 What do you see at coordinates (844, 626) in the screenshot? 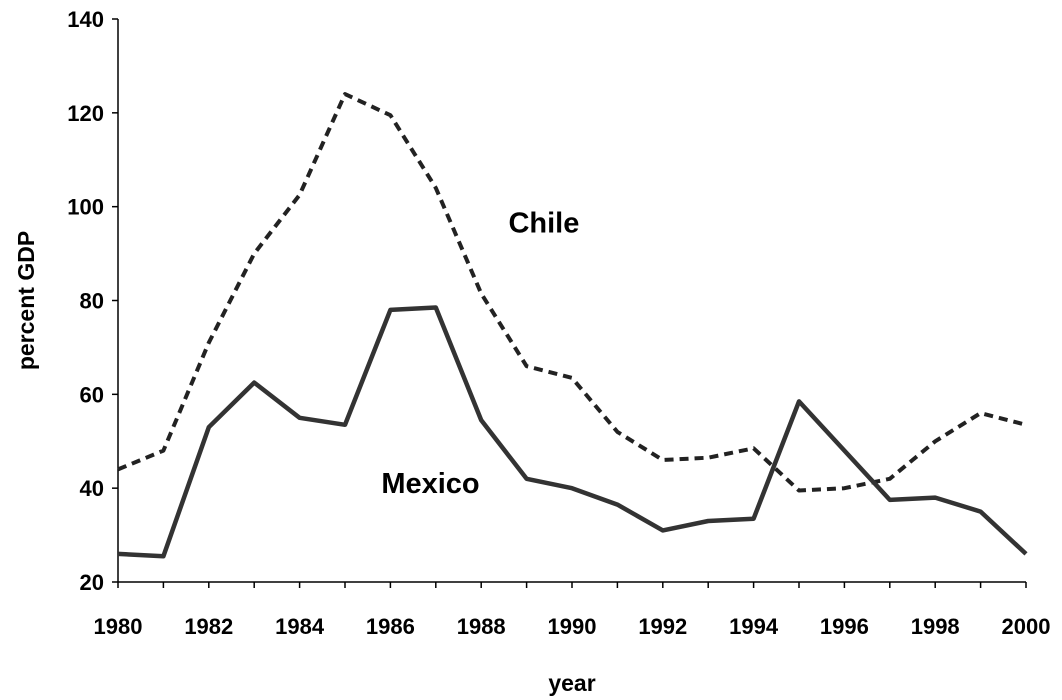
I see `x-tick-label: 1996` at bounding box center [844, 626].